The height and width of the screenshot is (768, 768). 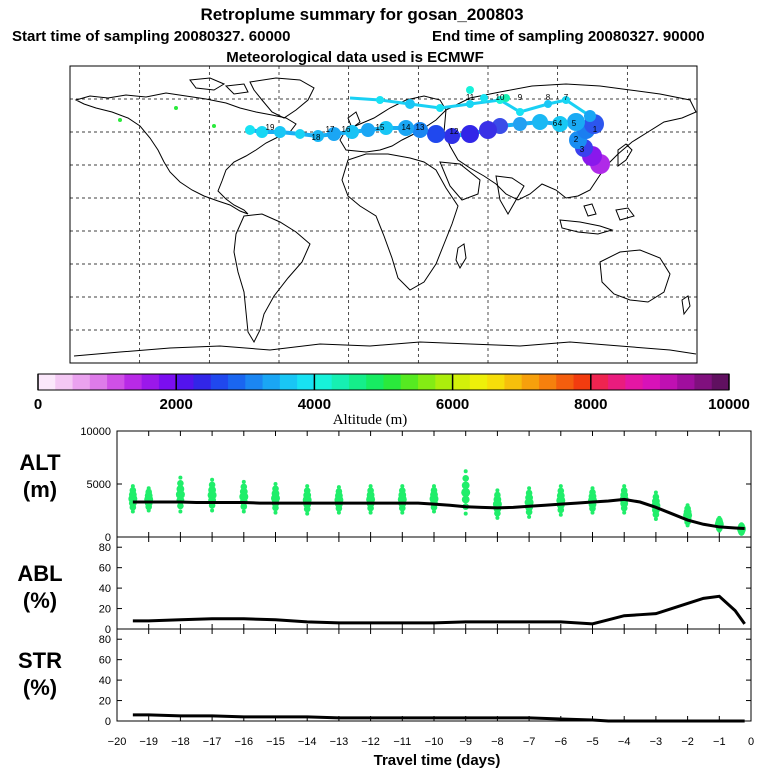 I want to click on x-tick-label: −11, so click(x=402, y=742).